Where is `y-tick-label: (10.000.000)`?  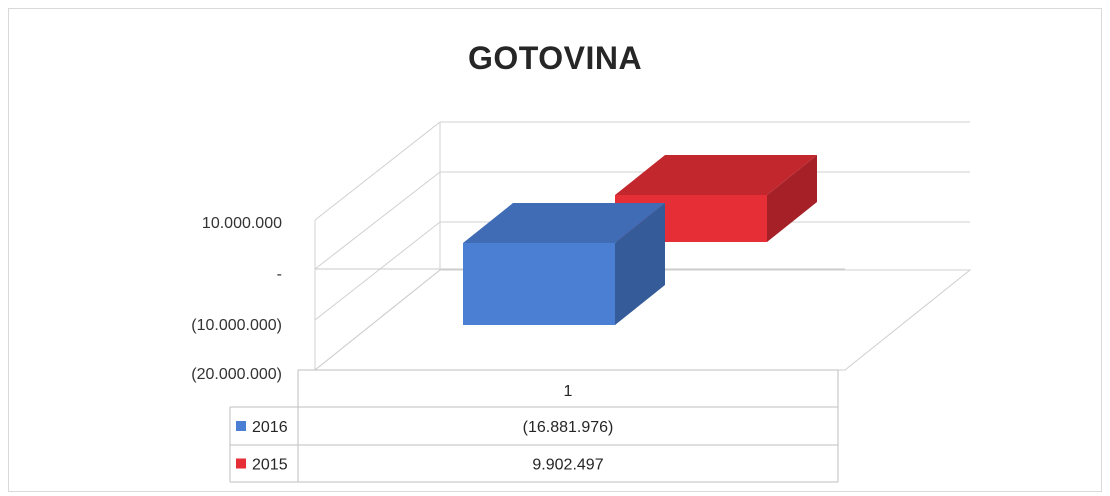
y-tick-label: (10.000.000) is located at coordinates (236, 325).